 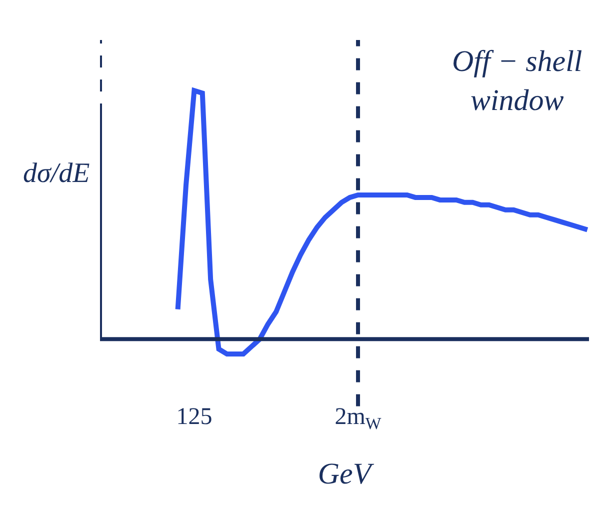 I want to click on x-tick-label: 125, so click(x=194, y=417).